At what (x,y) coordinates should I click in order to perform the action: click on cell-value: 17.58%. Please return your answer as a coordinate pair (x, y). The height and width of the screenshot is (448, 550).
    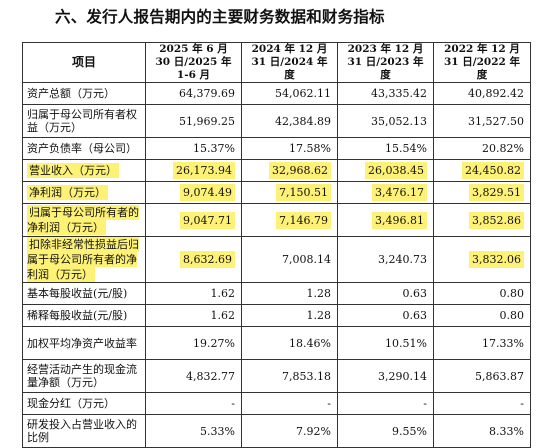
    Looking at the image, I should click on (289, 148).